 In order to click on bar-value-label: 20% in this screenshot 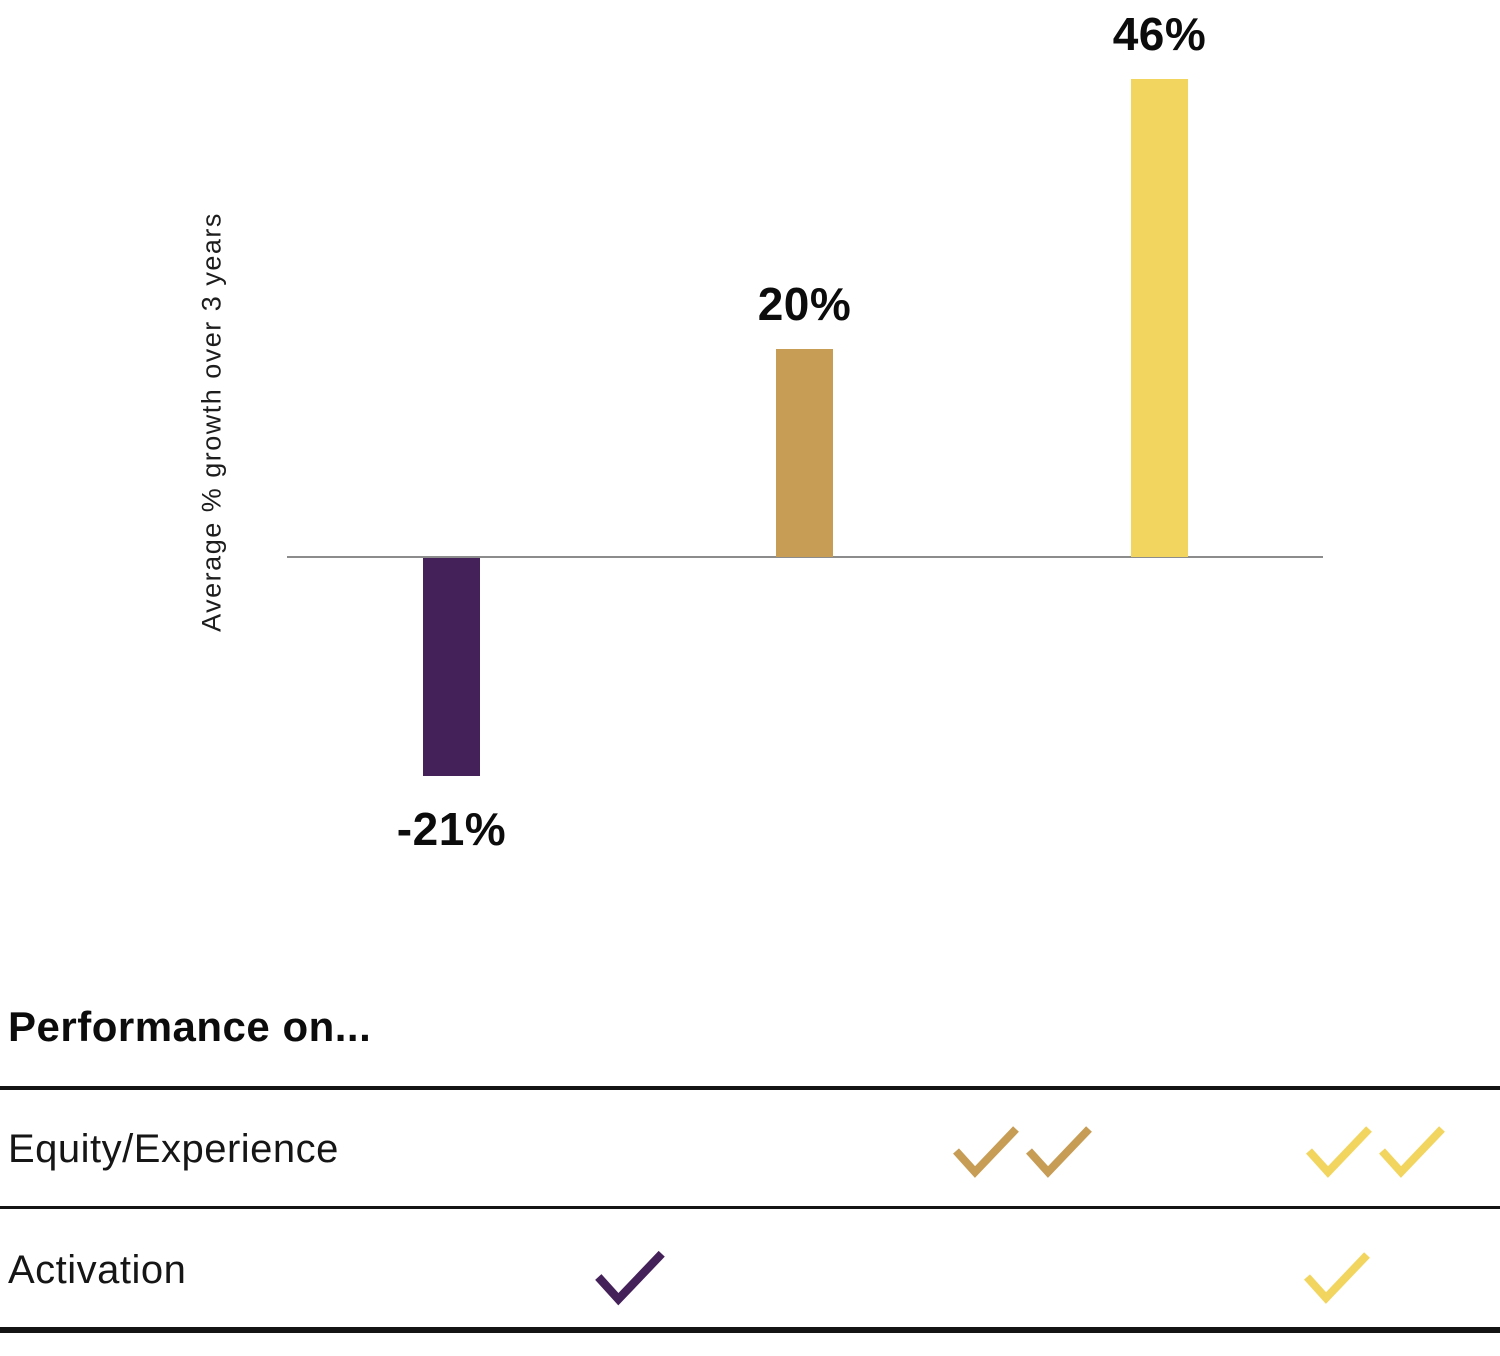, I will do `click(804, 304)`.